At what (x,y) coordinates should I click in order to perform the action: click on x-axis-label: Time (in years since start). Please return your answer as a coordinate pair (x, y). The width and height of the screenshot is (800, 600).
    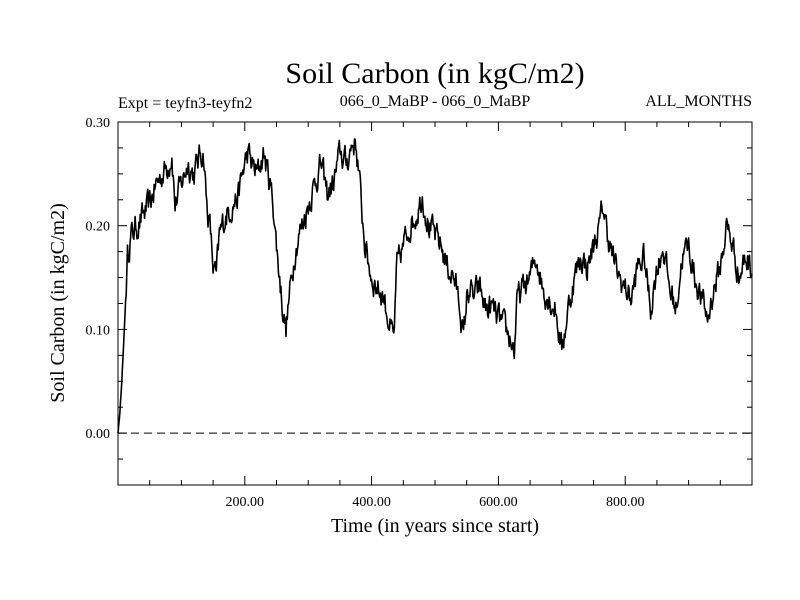
    Looking at the image, I should click on (435, 526).